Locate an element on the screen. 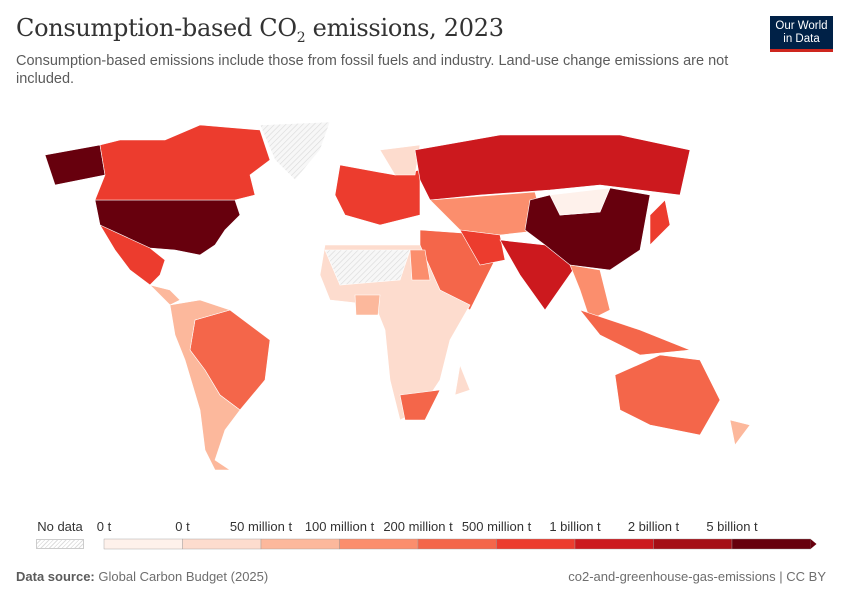 This screenshot has width=850, height=600. title-text: Consumption-based CO is located at coordinates (156, 28).